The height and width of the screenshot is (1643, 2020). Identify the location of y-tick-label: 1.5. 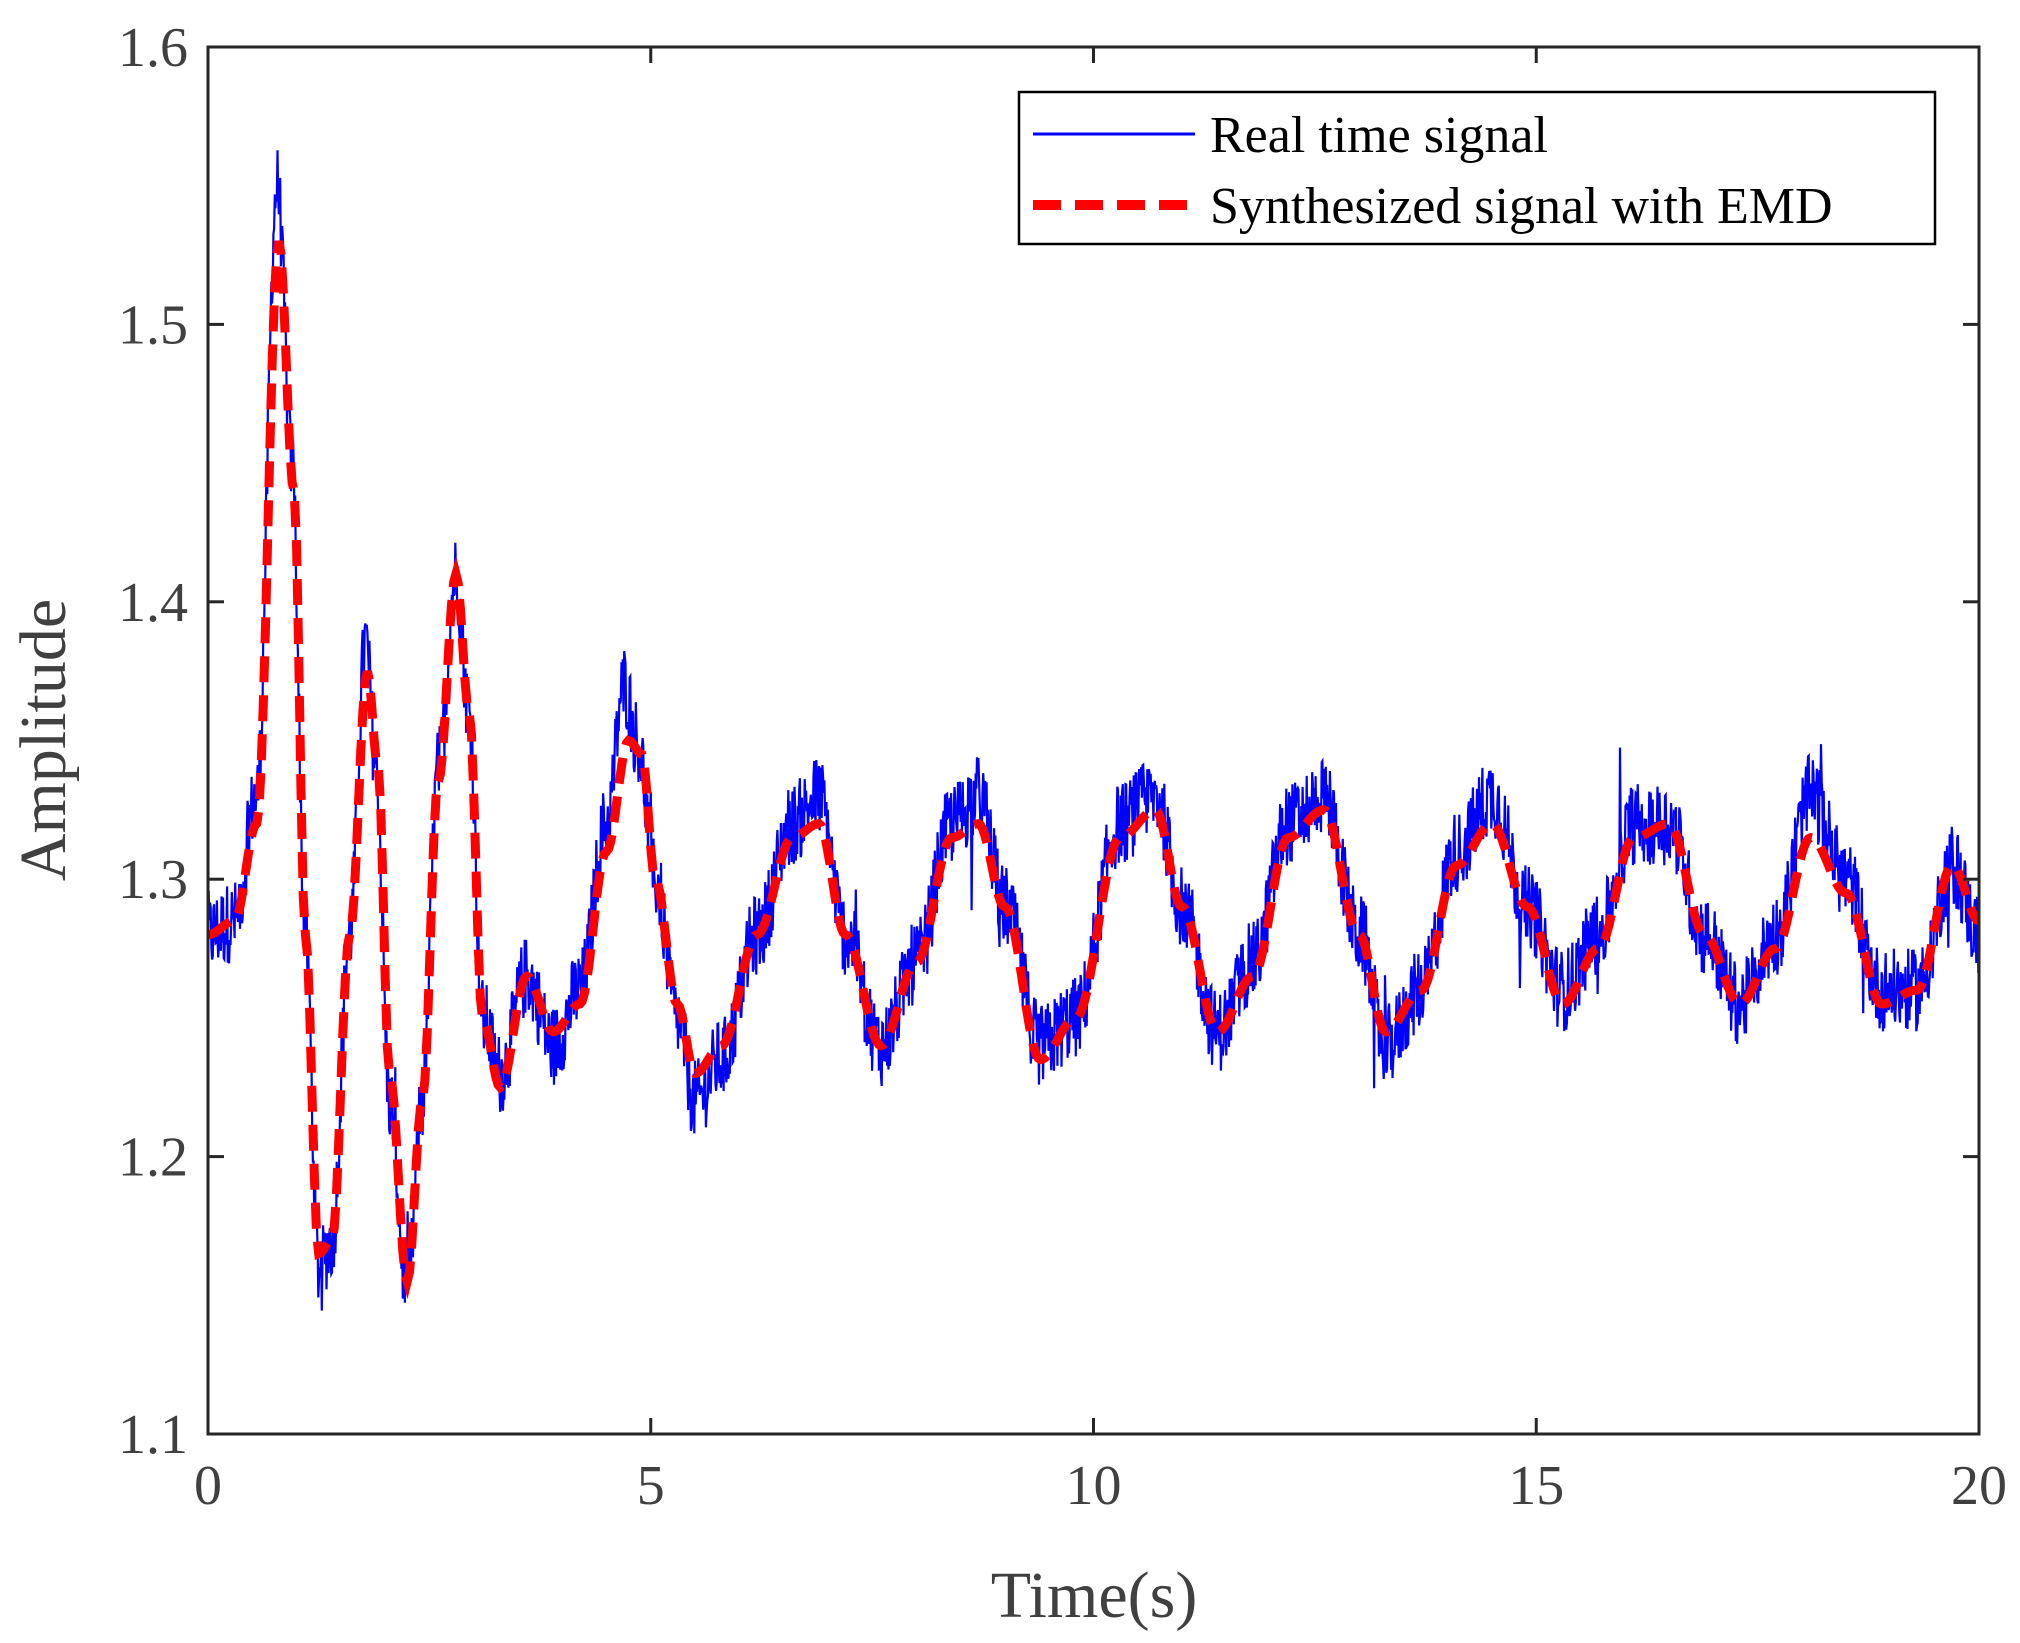
(153, 325).